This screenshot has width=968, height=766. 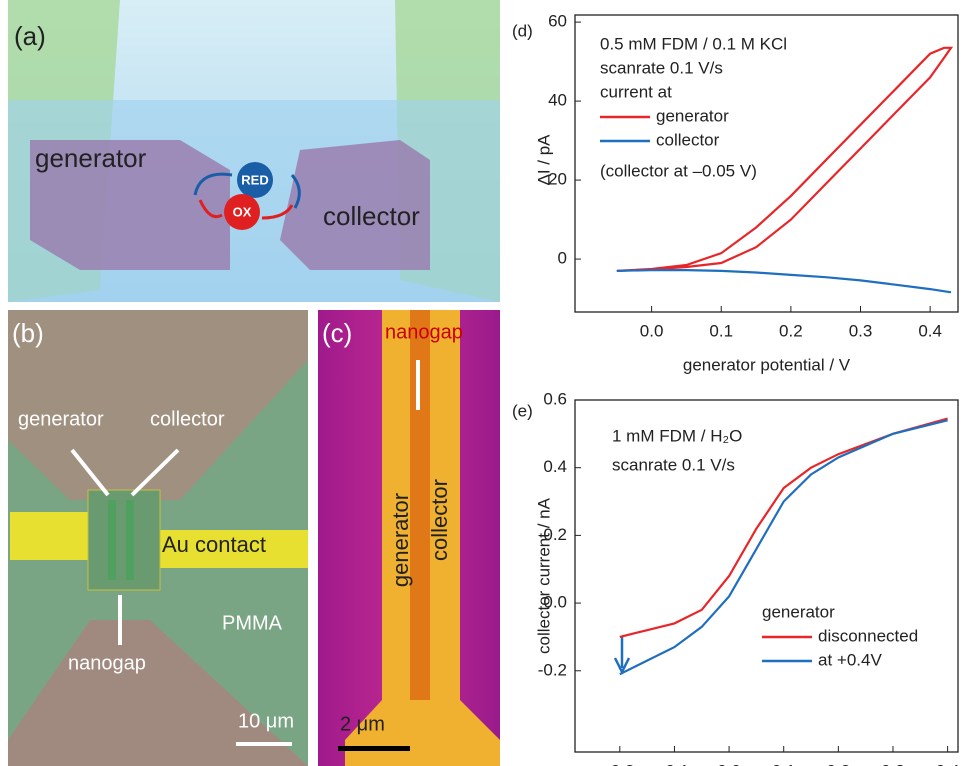 What do you see at coordinates (242, 211) in the screenshot?
I see `label: OX` at bounding box center [242, 211].